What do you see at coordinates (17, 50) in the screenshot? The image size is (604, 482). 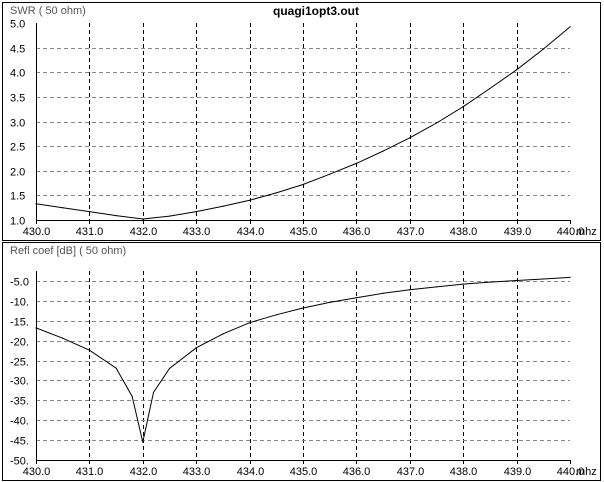 I see `y-tick-label: 4.5` at bounding box center [17, 50].